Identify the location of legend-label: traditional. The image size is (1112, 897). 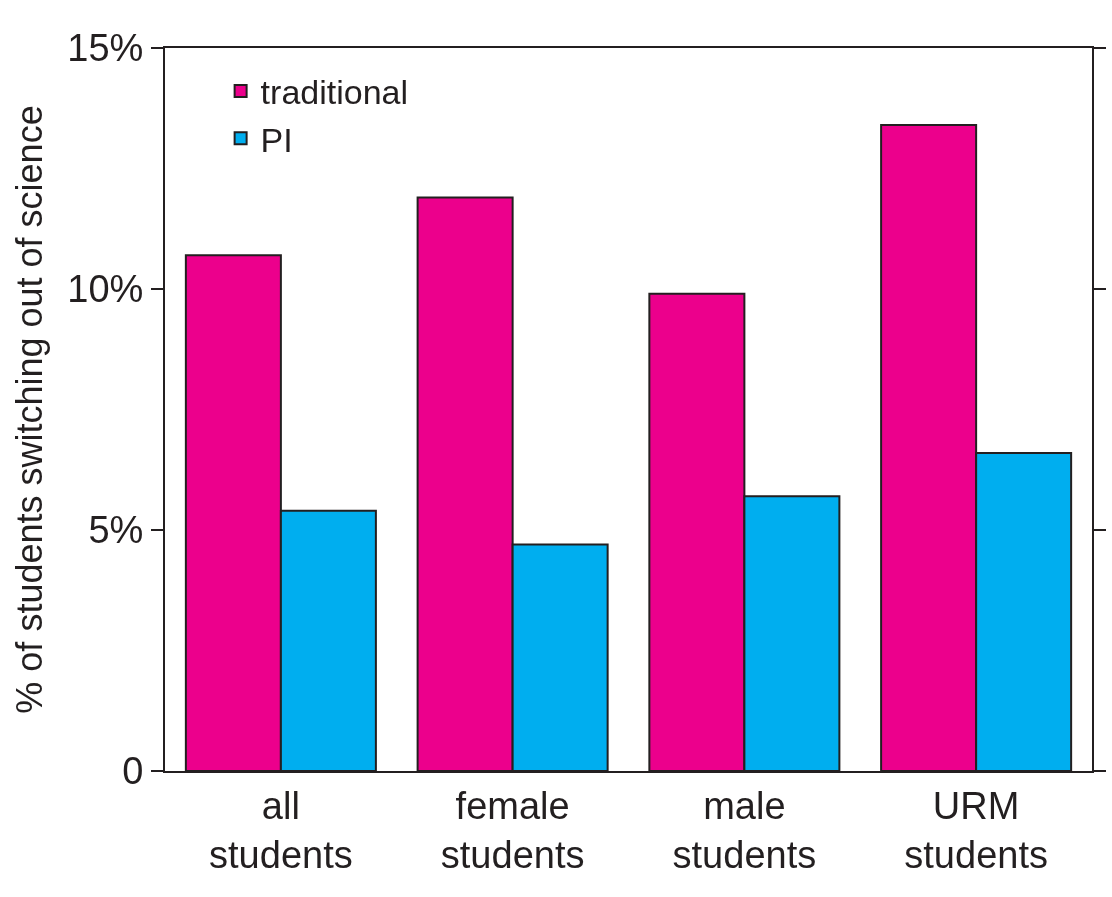
(334, 92).